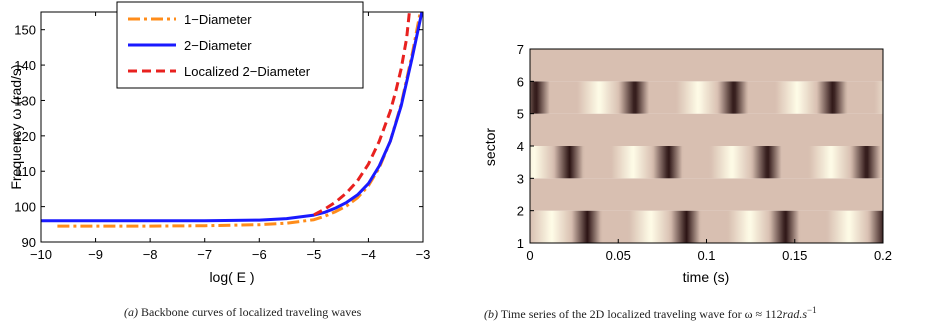  Describe the element at coordinates (706, 255) in the screenshot. I see `x-tick-label-b: 0.1` at that location.